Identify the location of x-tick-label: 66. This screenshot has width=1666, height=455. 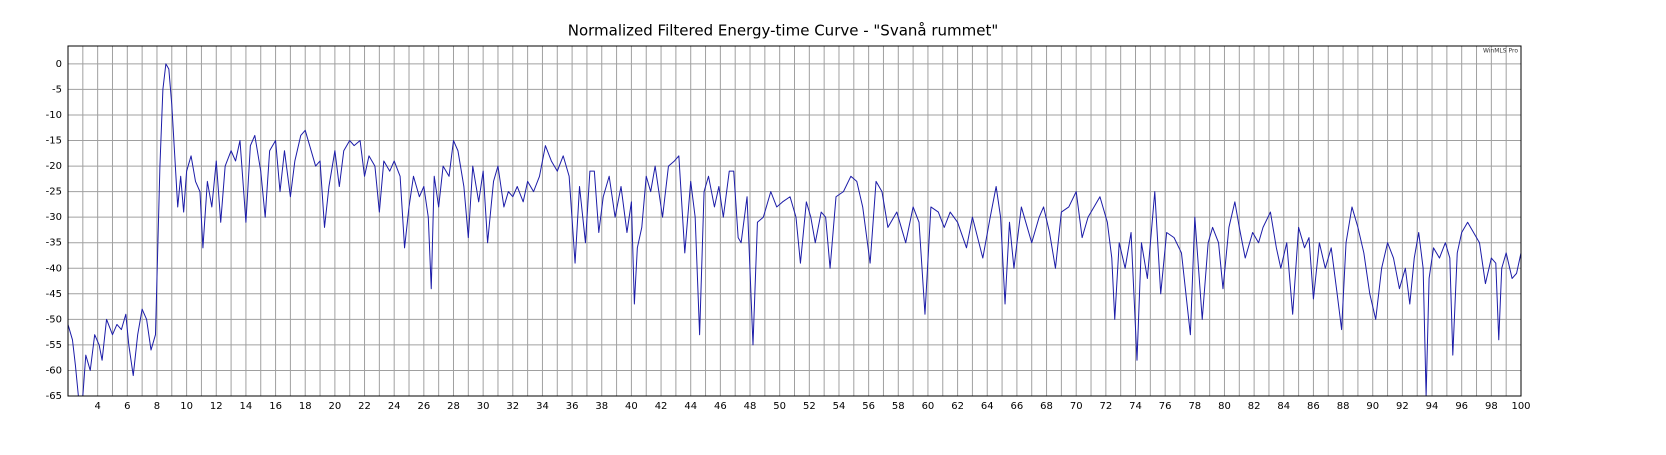
(1017, 406).